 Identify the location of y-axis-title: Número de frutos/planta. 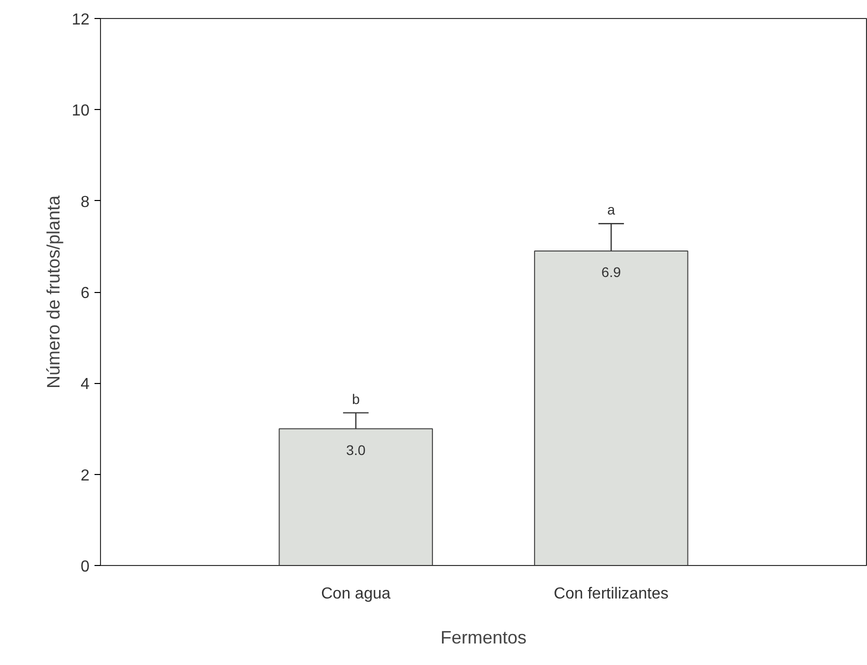
(54, 291).